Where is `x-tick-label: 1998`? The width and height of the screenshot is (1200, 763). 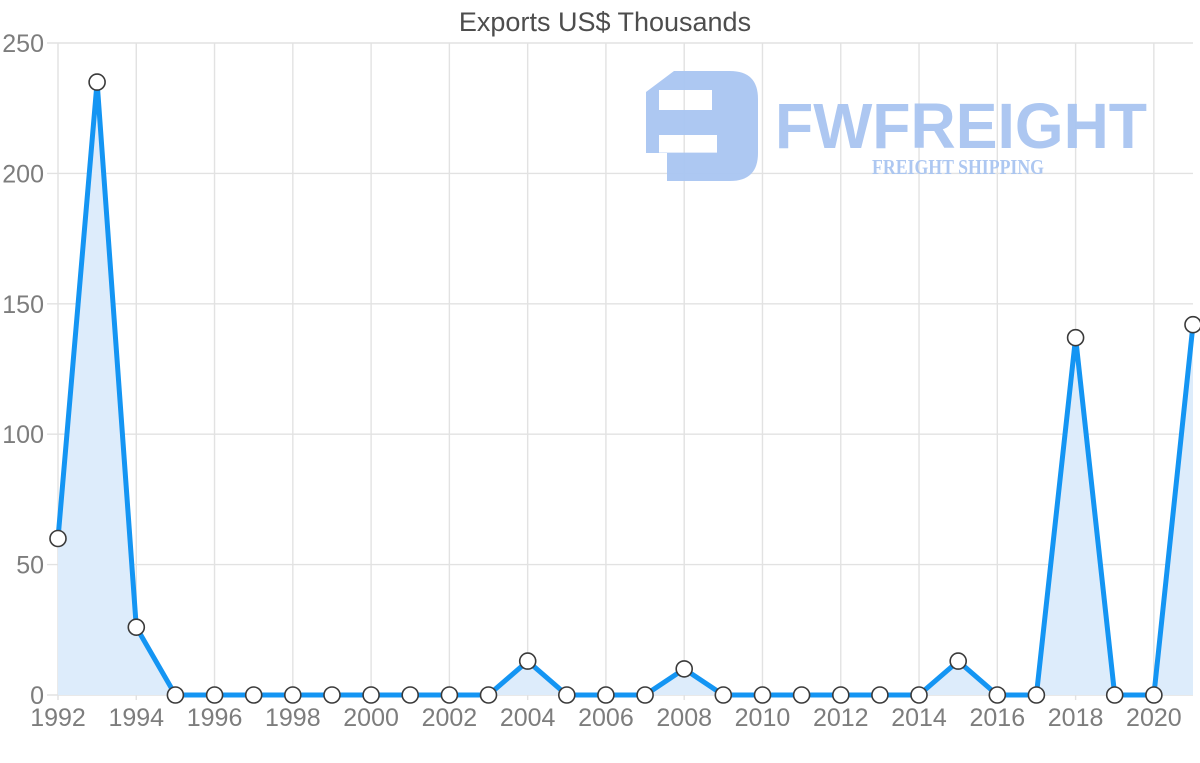 x-tick-label: 1998 is located at coordinates (293, 718).